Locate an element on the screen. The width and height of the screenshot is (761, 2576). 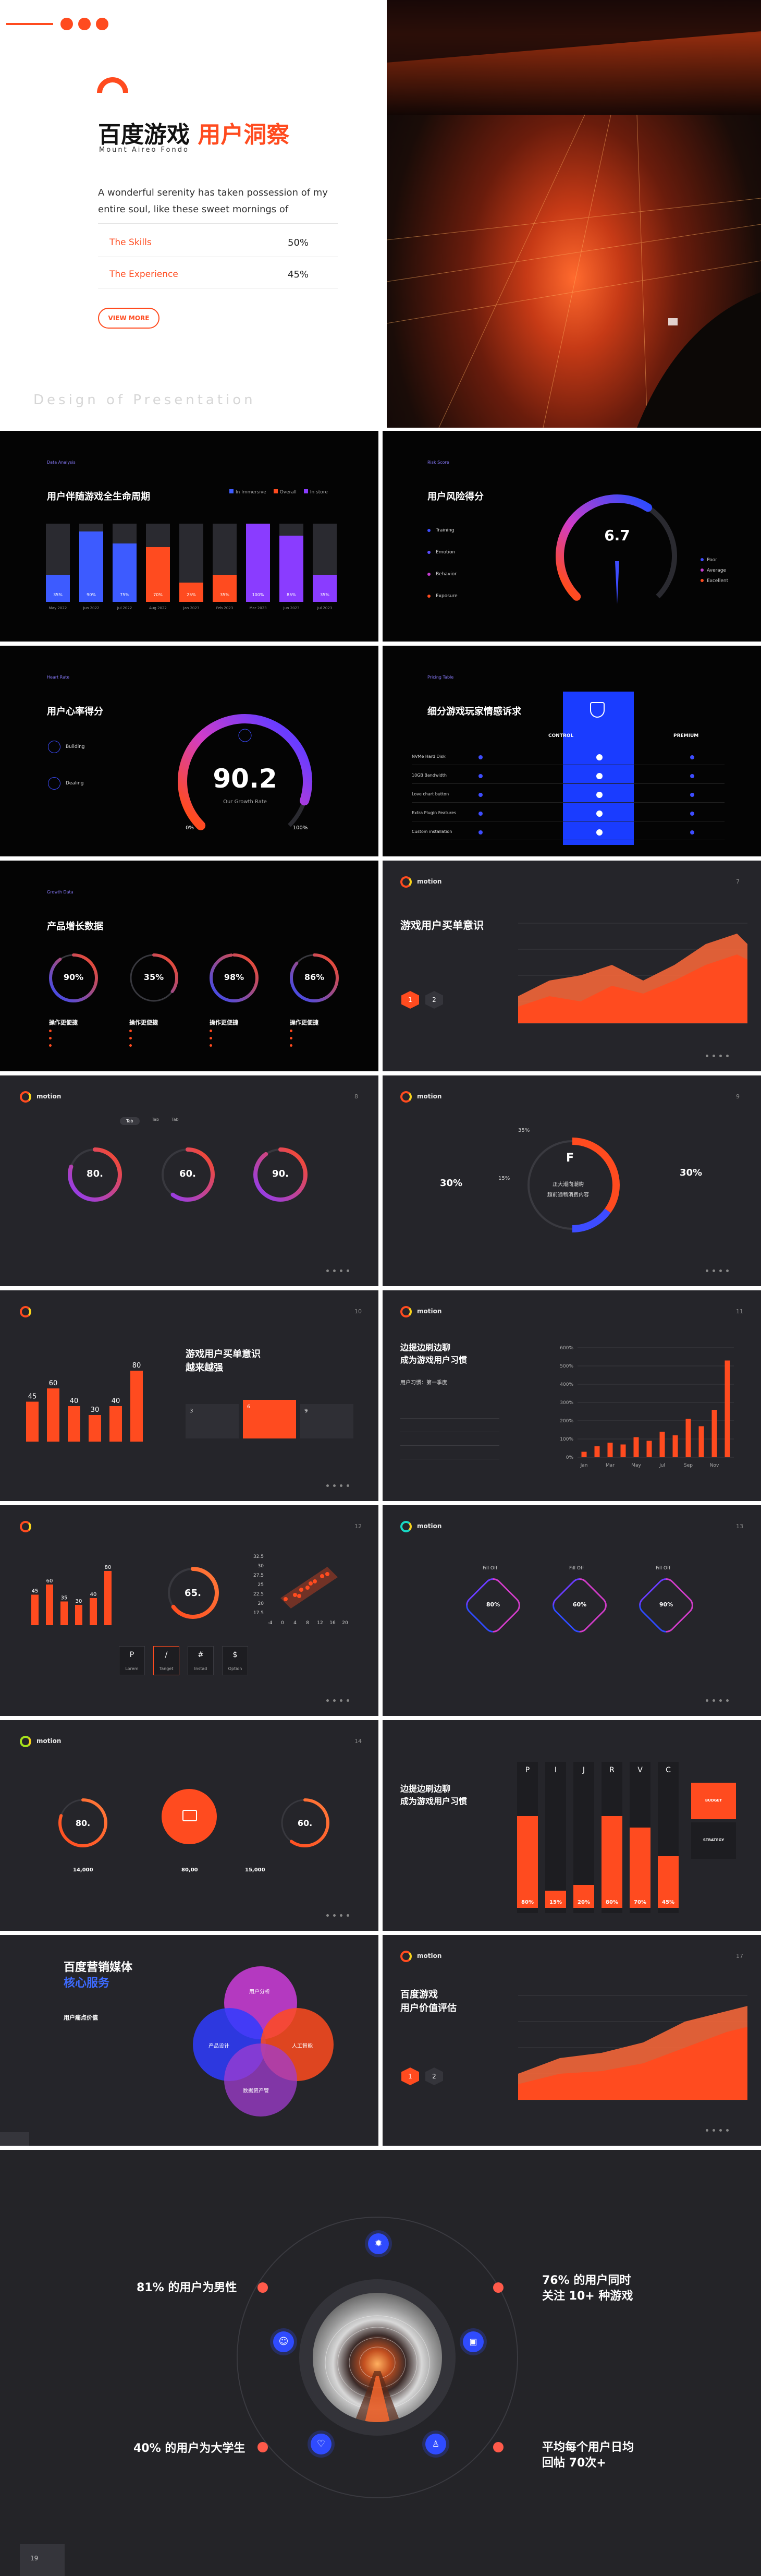
y-tick-label: 22.5 is located at coordinates (258, 1594).